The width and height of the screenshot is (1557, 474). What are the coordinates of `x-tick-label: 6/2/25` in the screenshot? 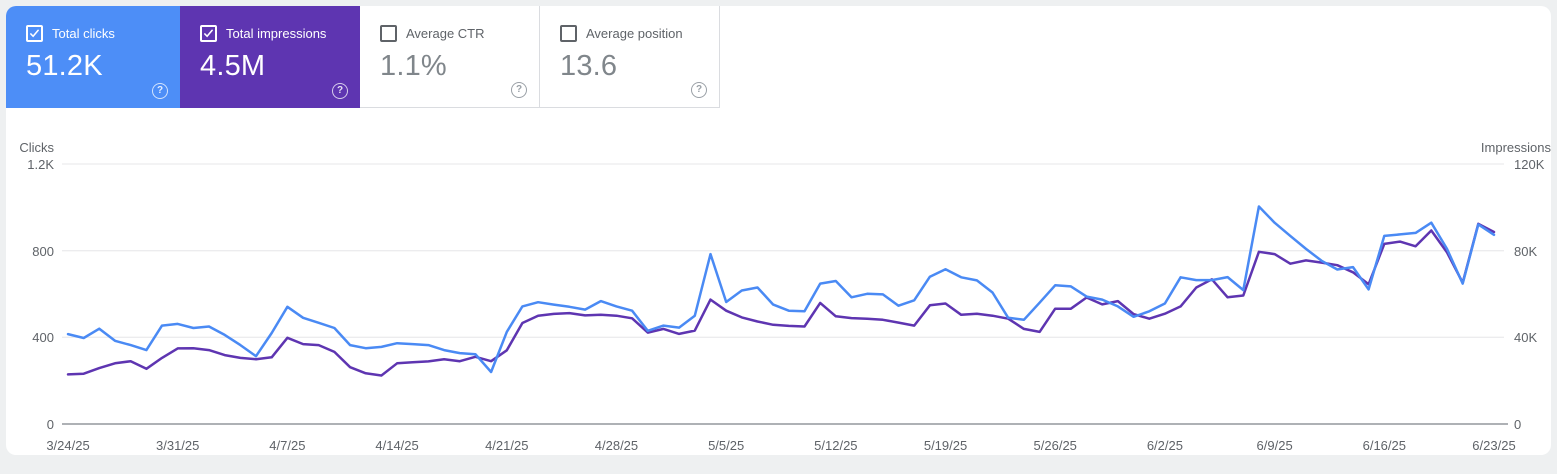 It's located at (1164, 445).